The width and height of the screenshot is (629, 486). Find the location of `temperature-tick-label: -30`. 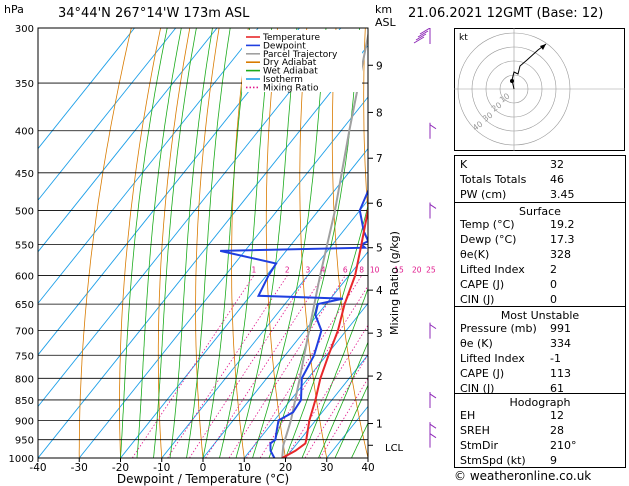

temperature-tick-label: -30 is located at coordinates (79, 468).